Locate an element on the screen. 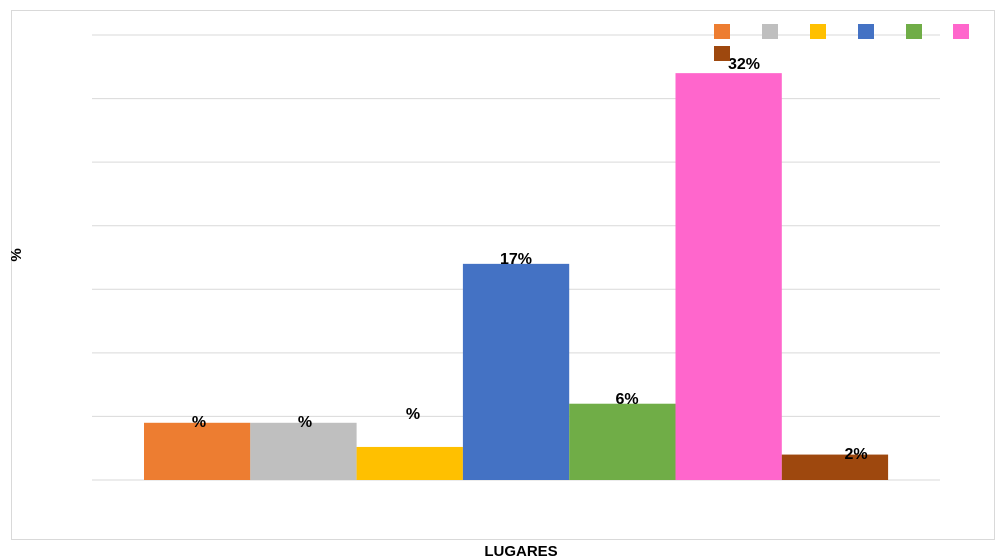 Image resolution: width=1002 pixels, height=559 pixels. data-label-6: 32% is located at coordinates (744, 64).